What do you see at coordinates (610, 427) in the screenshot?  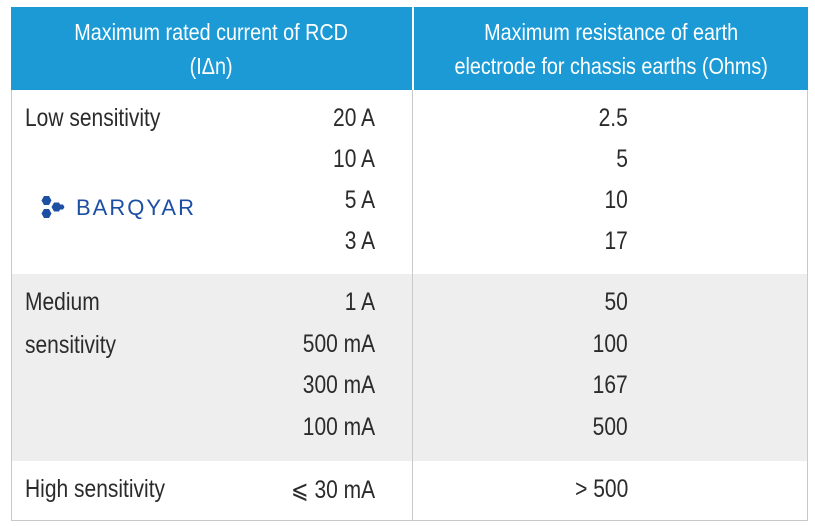 I see `resistance-value: 500` at bounding box center [610, 427].